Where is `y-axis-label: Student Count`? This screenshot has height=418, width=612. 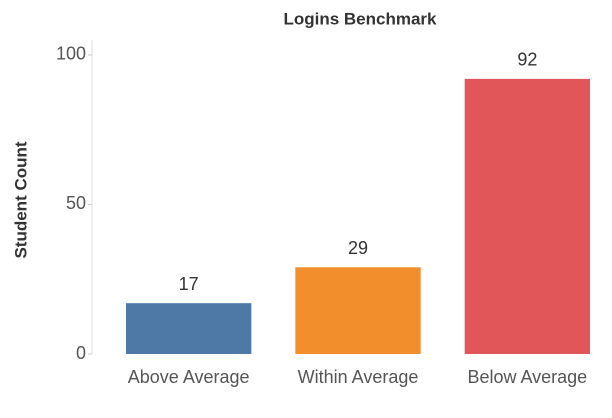
y-axis-label: Student Count is located at coordinates (20, 199).